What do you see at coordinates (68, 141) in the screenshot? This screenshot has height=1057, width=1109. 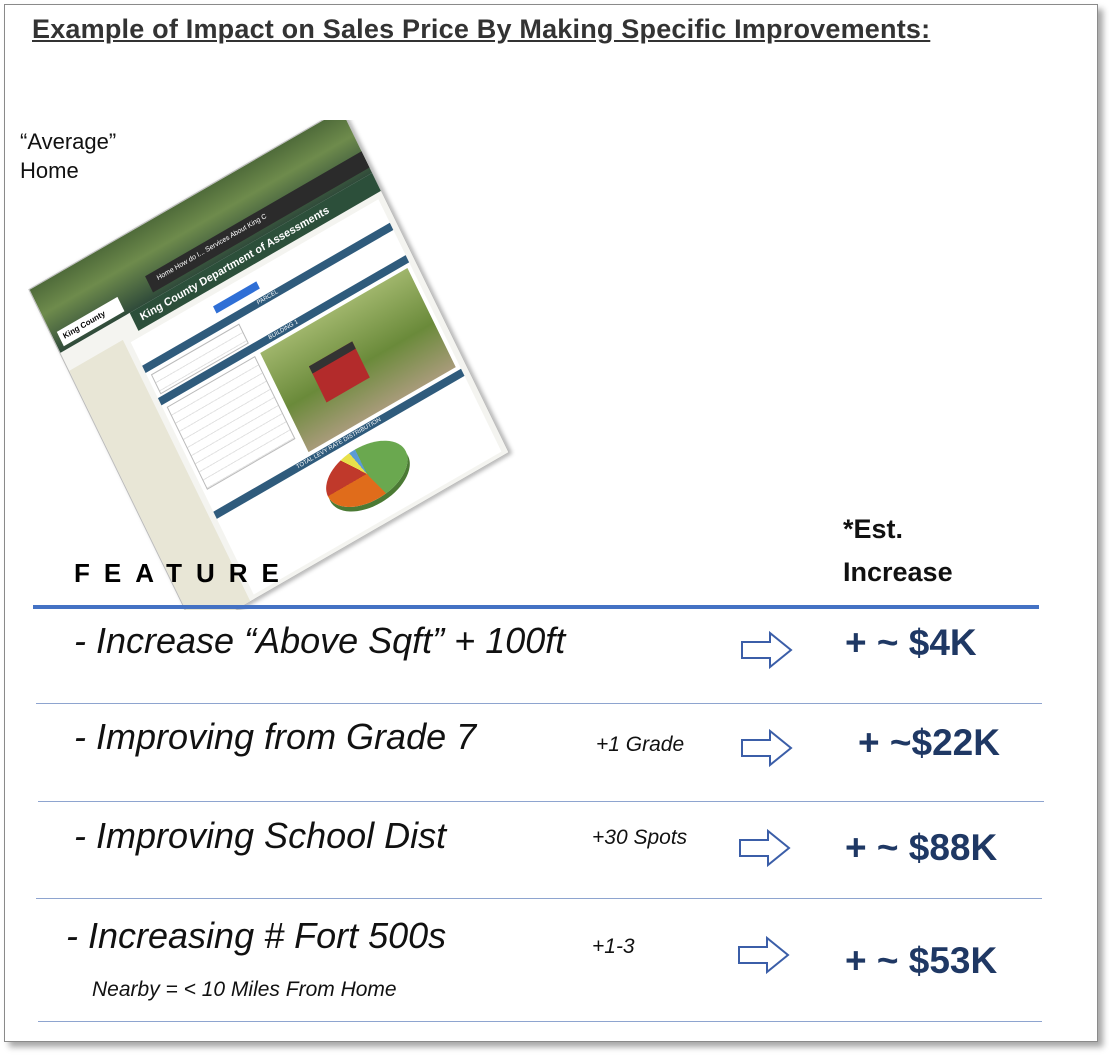 I see `average-label-line1: “Average”` at bounding box center [68, 141].